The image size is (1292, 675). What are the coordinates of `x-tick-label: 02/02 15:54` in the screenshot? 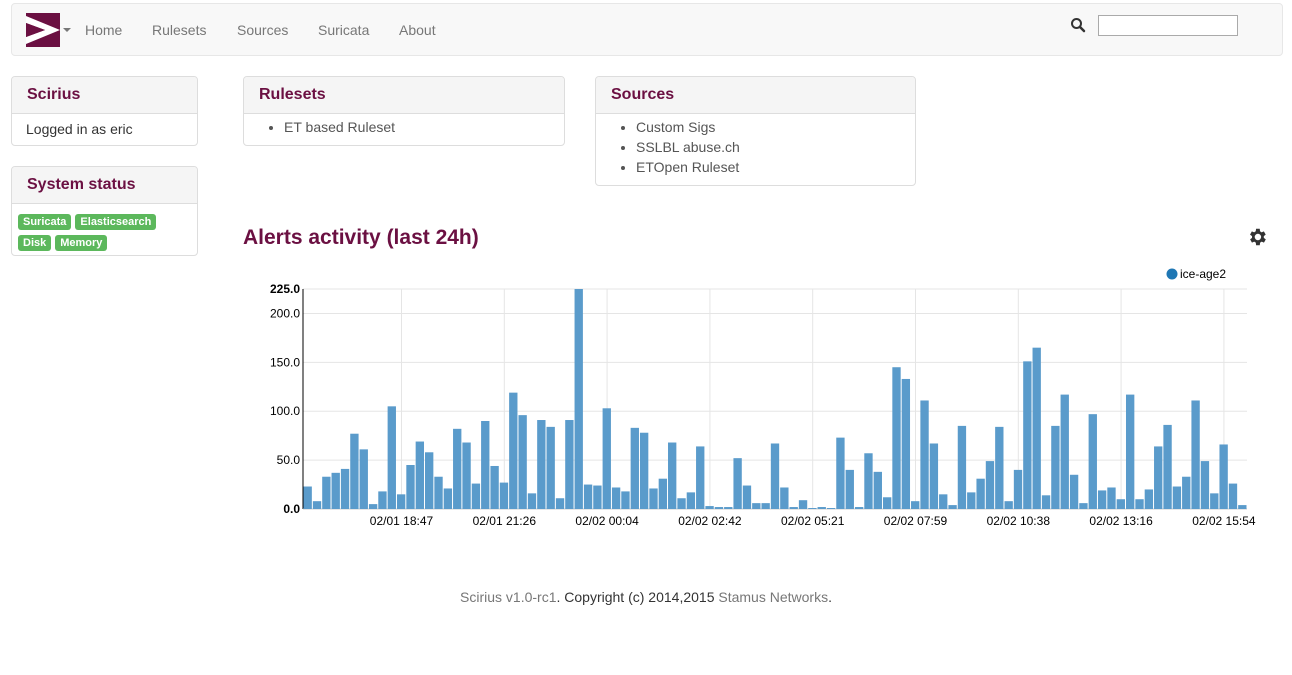 It's located at (1224, 521).